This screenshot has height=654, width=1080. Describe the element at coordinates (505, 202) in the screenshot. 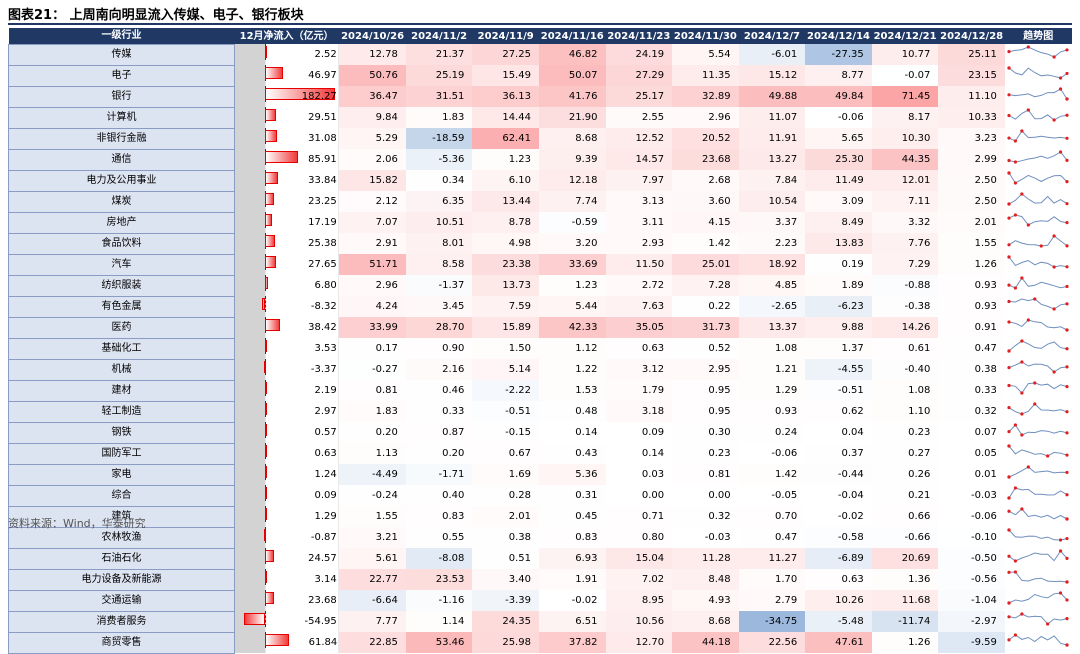

I see `weekly-value-cell: 13.44` at that location.